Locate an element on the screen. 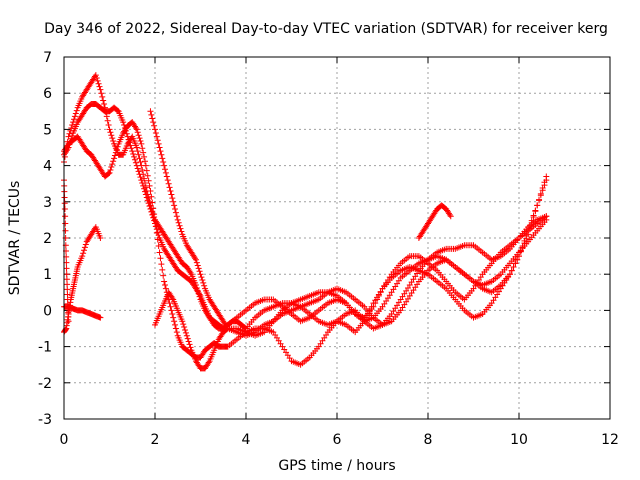 This screenshot has width=640, height=480. y-axis-label: SDTVAR / TECUs is located at coordinates (15, 238).